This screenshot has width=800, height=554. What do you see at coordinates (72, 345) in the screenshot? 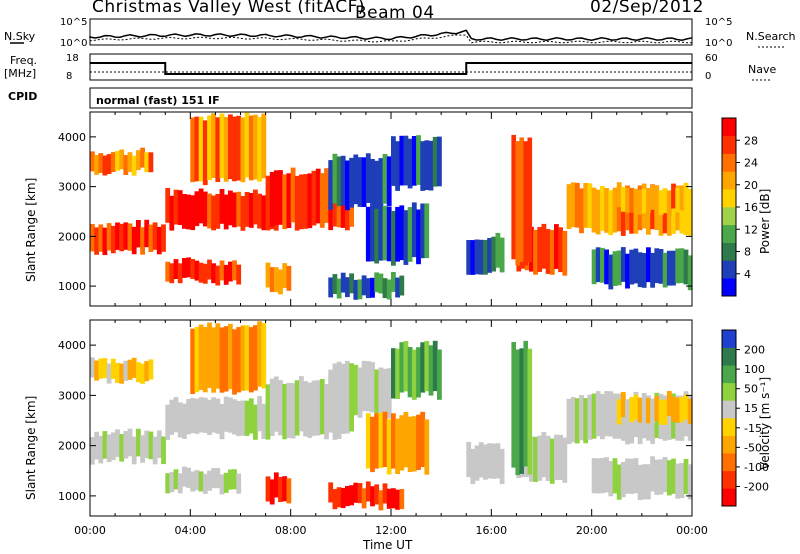
I see `velocity-ytick-label: 4000` at bounding box center [72, 345].